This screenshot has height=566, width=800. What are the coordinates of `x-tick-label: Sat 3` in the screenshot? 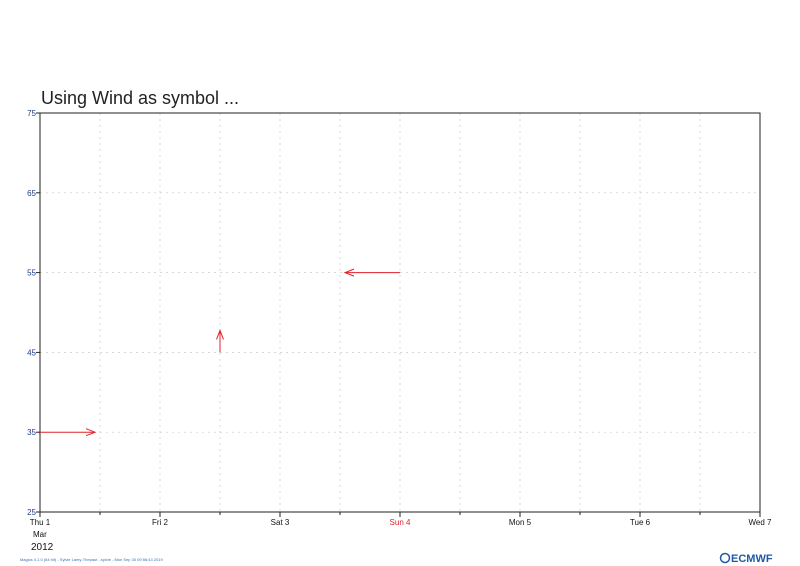 It's located at (280, 522).